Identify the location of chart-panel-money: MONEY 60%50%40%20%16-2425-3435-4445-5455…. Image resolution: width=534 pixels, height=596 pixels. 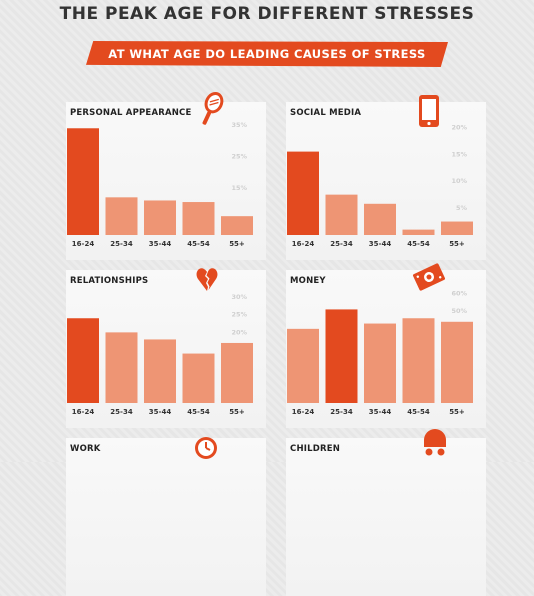
(386, 345).